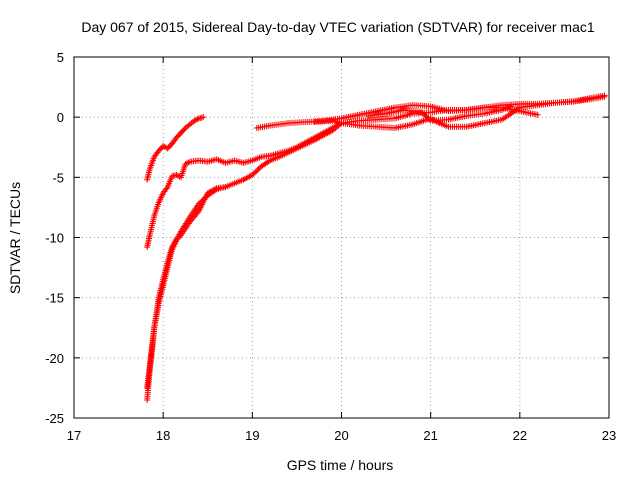 Image resolution: width=640 pixels, height=480 pixels. Describe the element at coordinates (430, 435) in the screenshot. I see `x-tick-label: 21` at that location.